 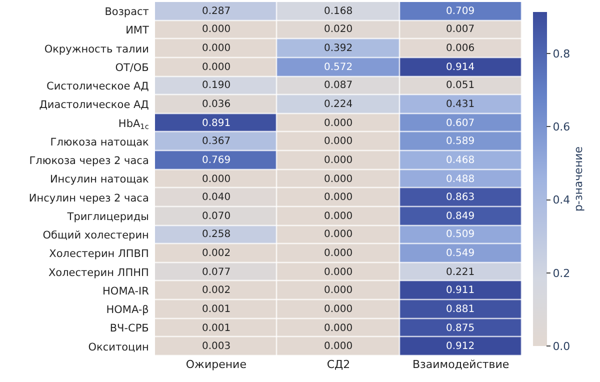 What do you see at coordinates (216, 364) in the screenshot?
I see `x-tick-label: Ожирение` at bounding box center [216, 364].